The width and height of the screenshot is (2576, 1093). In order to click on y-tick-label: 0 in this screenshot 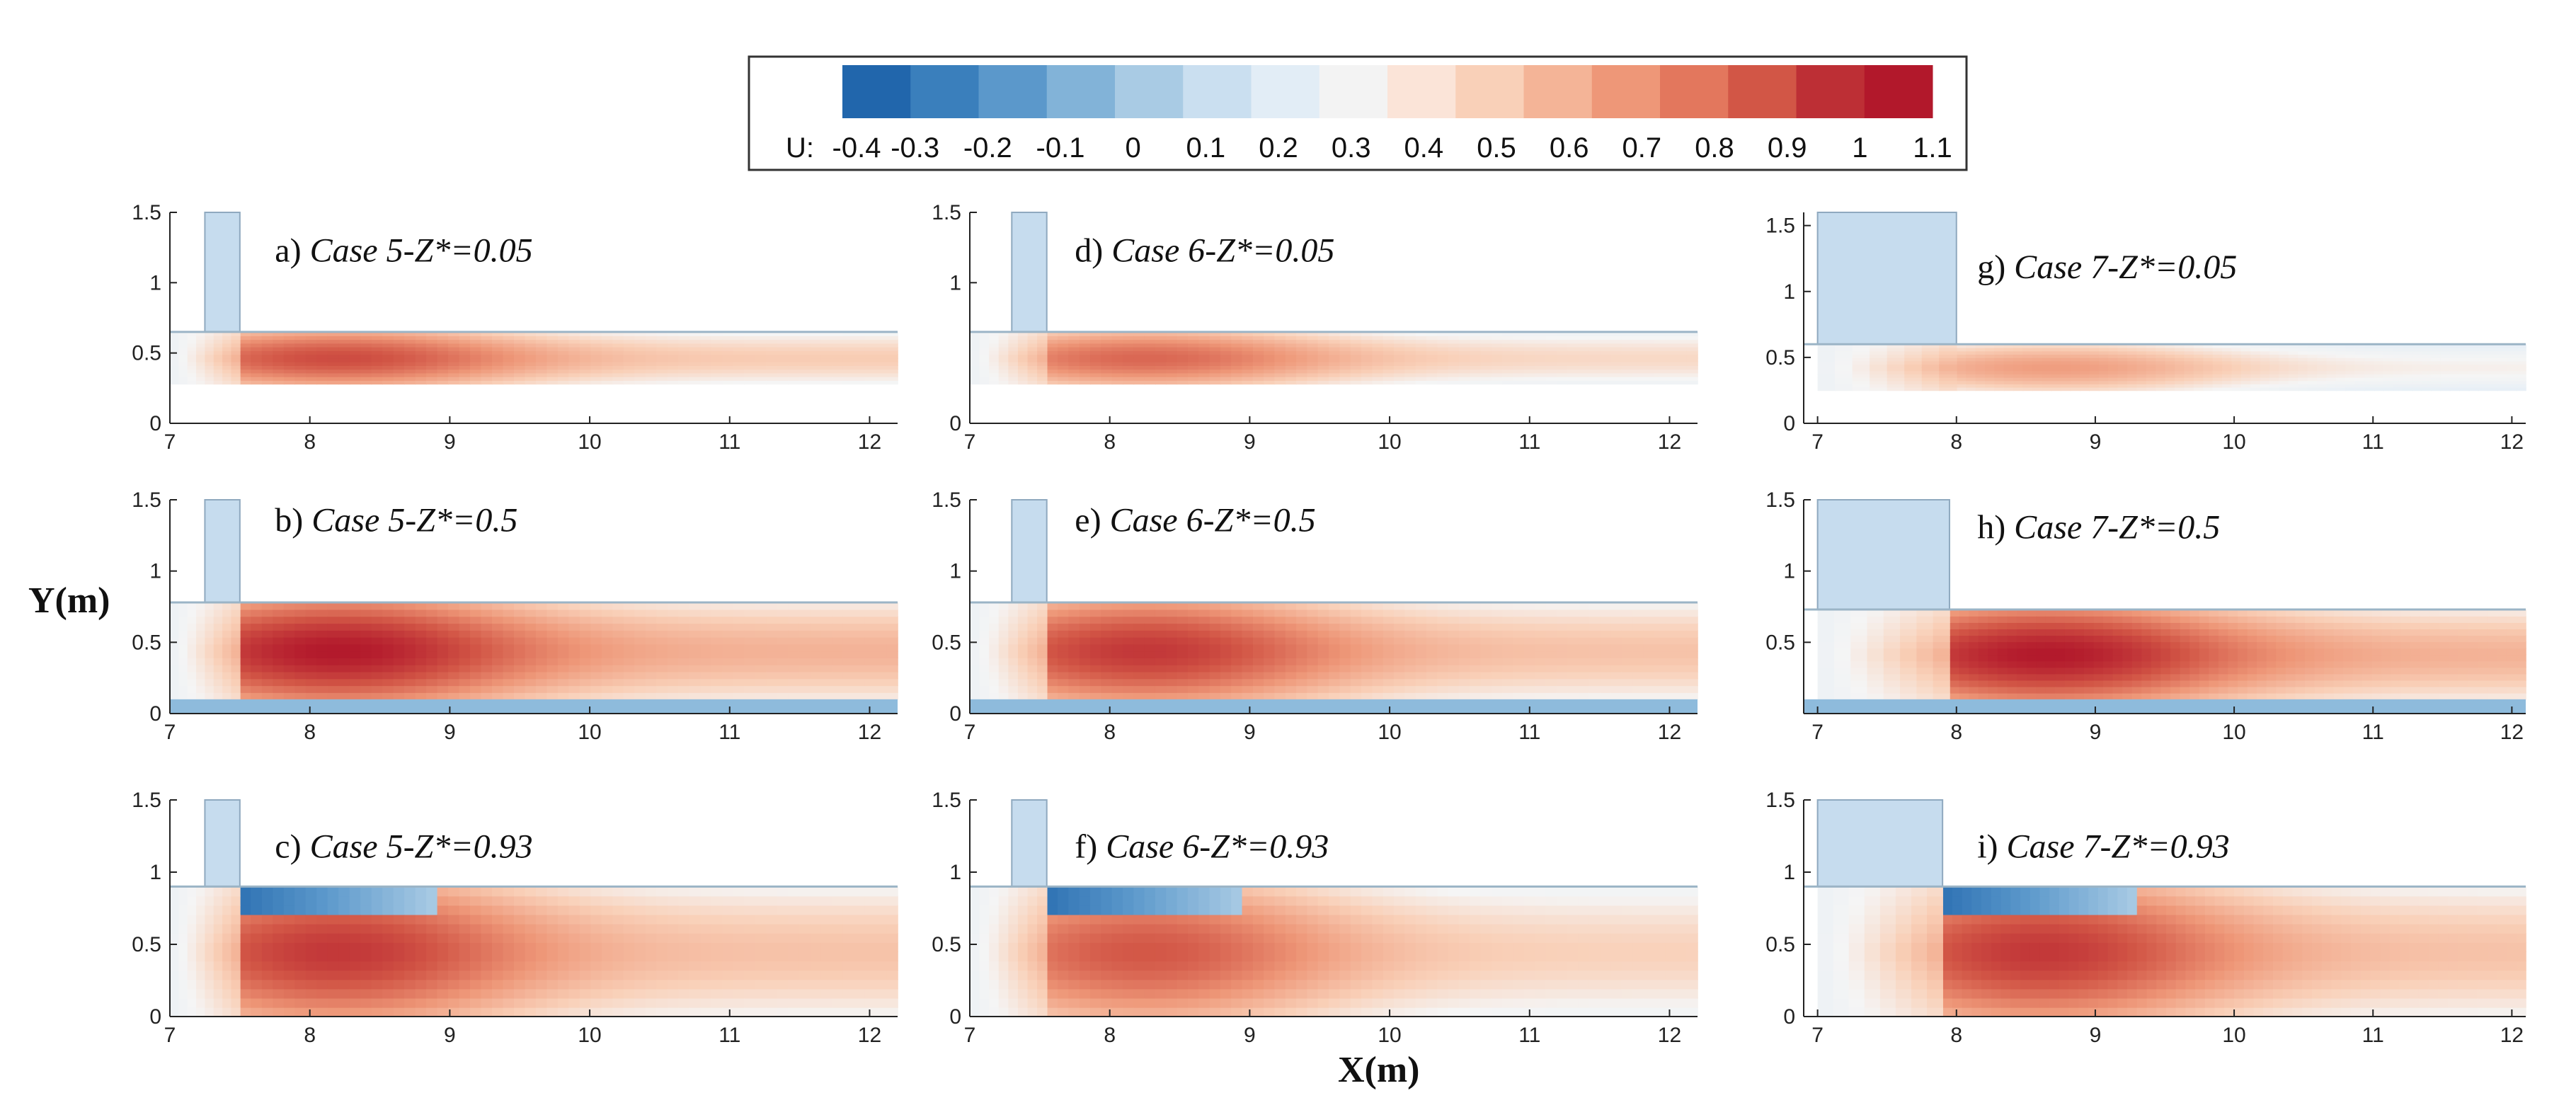, I will do `click(955, 423)`.